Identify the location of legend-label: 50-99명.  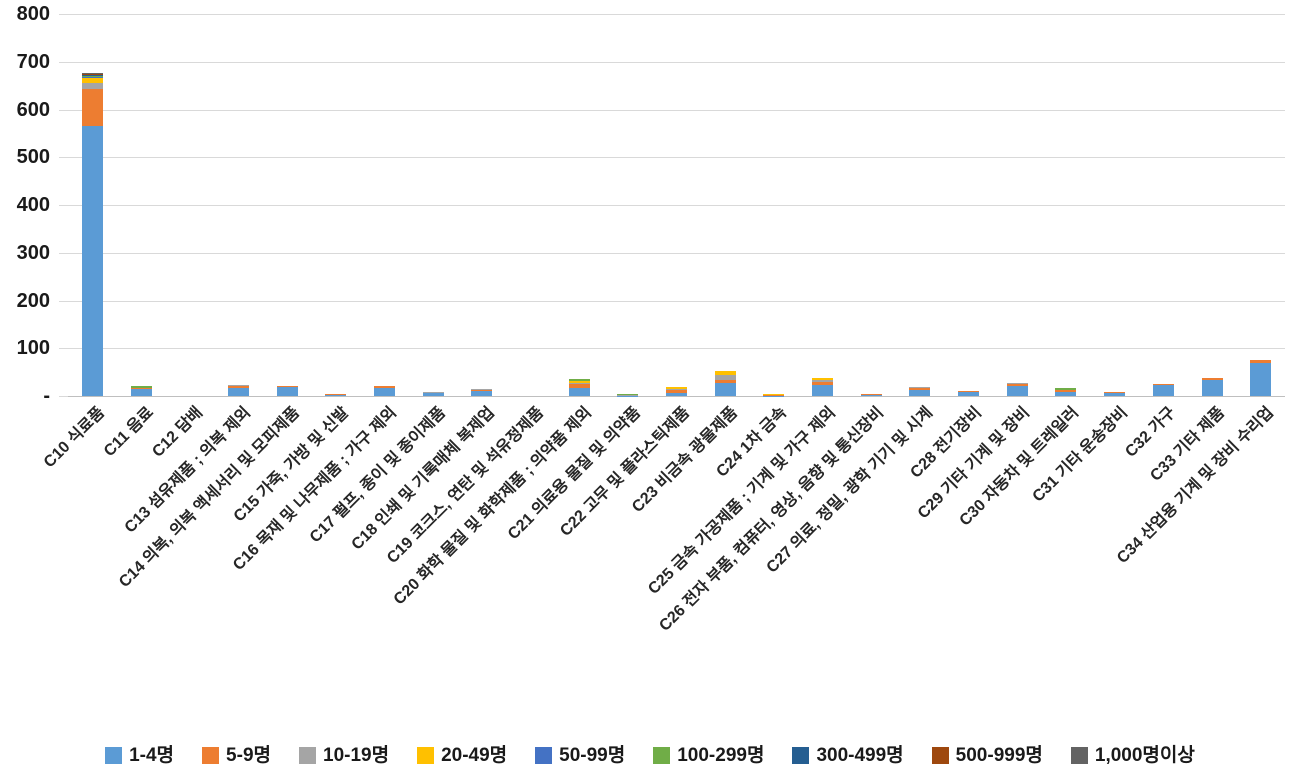
(592, 755).